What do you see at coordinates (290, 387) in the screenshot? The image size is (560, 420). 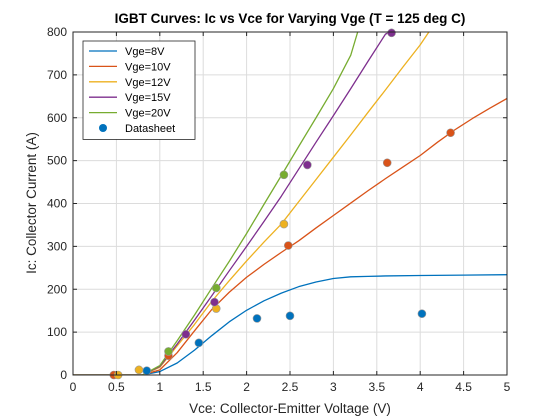 I see `x-tick-label: 2.5` at bounding box center [290, 387].